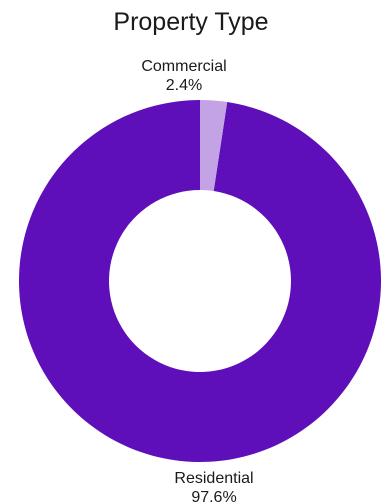 The width and height of the screenshot is (382, 504). What do you see at coordinates (213, 496) in the screenshot?
I see `slice-value-residential: 97.6%` at bounding box center [213, 496].